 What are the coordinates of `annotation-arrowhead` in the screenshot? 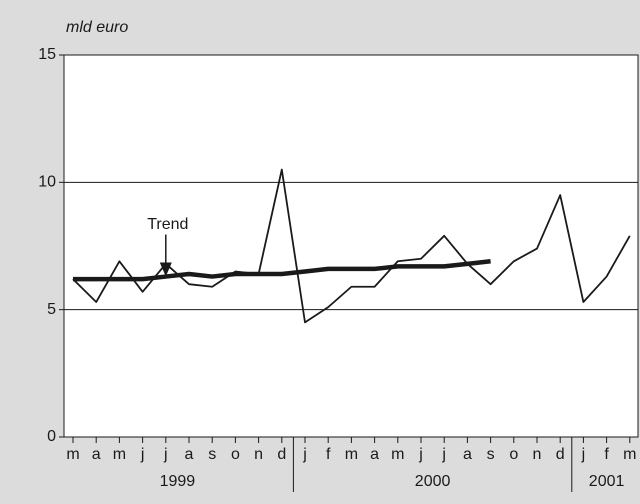 It's located at (165, 269).